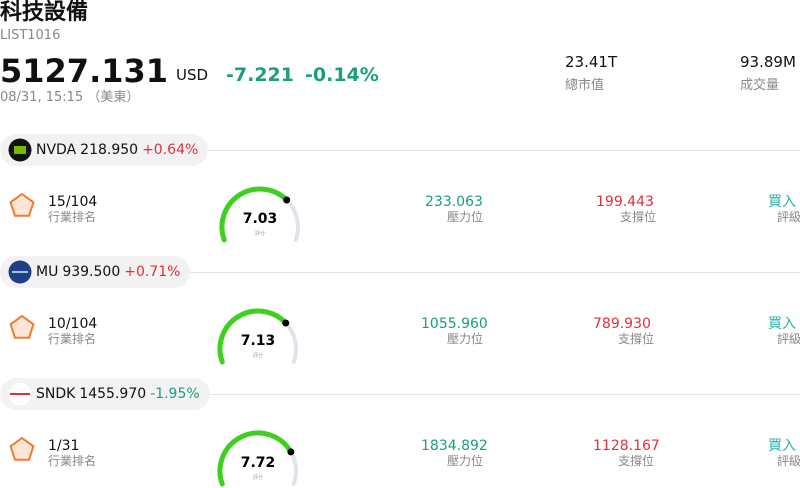  Describe the element at coordinates (591, 62) in the screenshot. I see `stat-value: 23.41T` at that location.